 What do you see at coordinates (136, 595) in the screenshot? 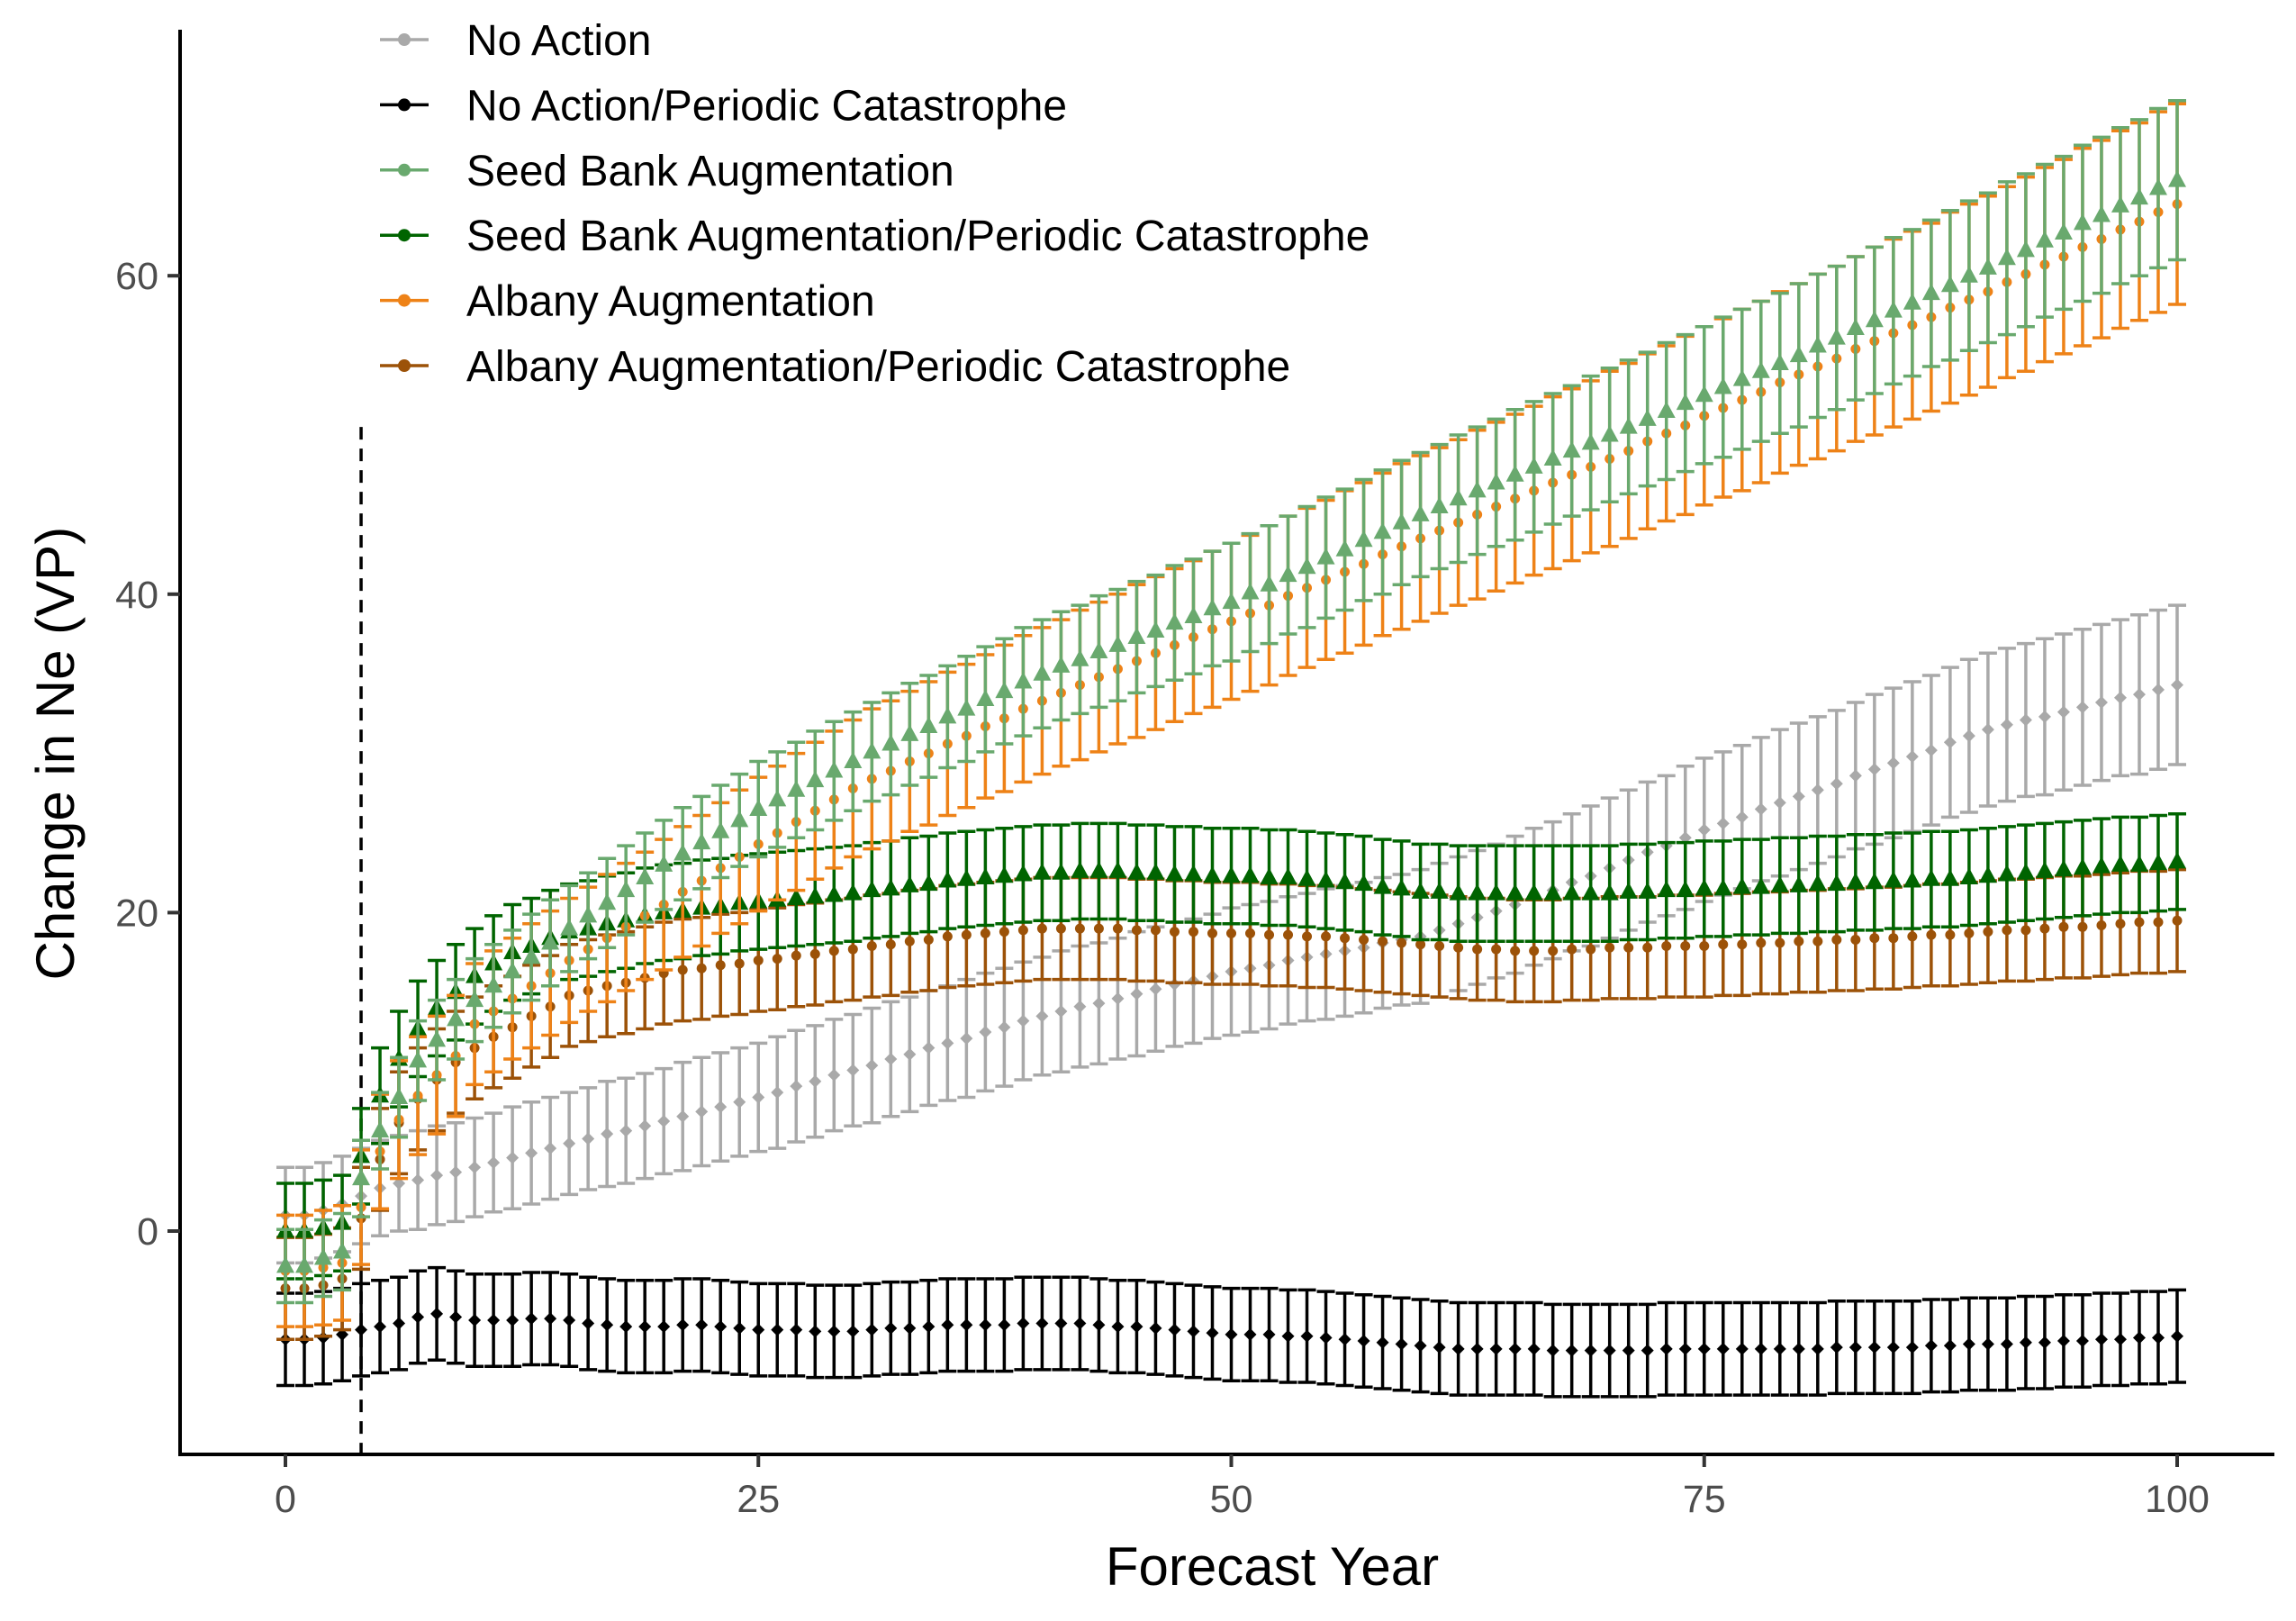
I see `y-tick-label: 40` at bounding box center [136, 595].